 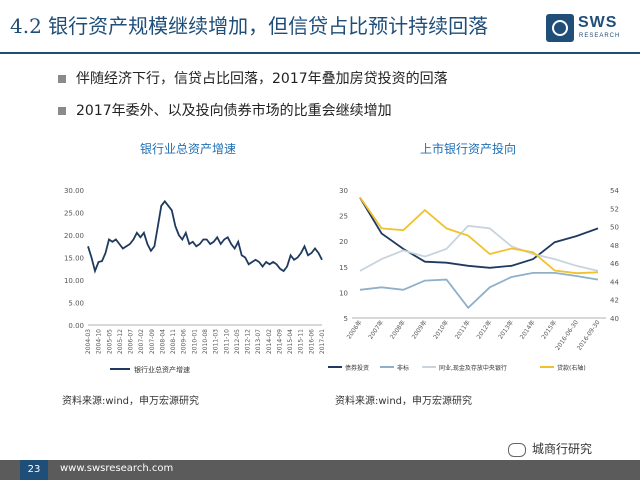 What do you see at coordinates (397, 330) in the screenshot?
I see `x-tick-label: 2008年` at bounding box center [397, 330].